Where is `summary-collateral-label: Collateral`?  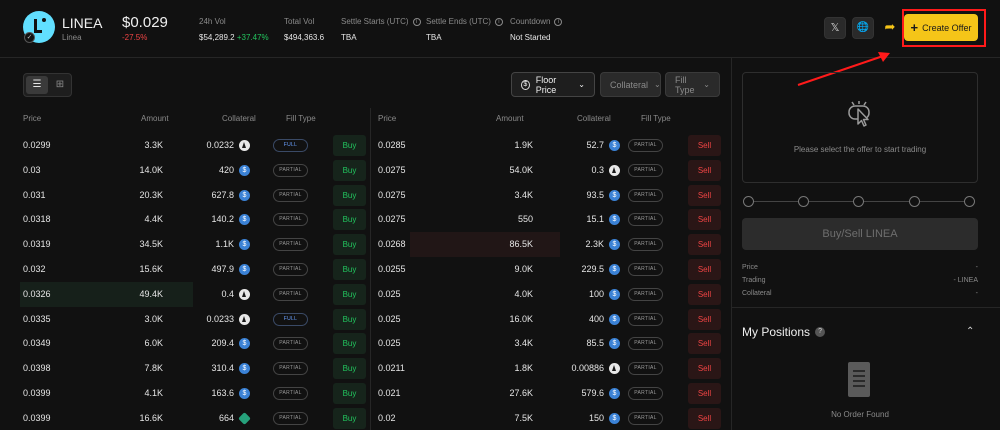
summary-collateral-label: Collateral is located at coordinates (757, 293).